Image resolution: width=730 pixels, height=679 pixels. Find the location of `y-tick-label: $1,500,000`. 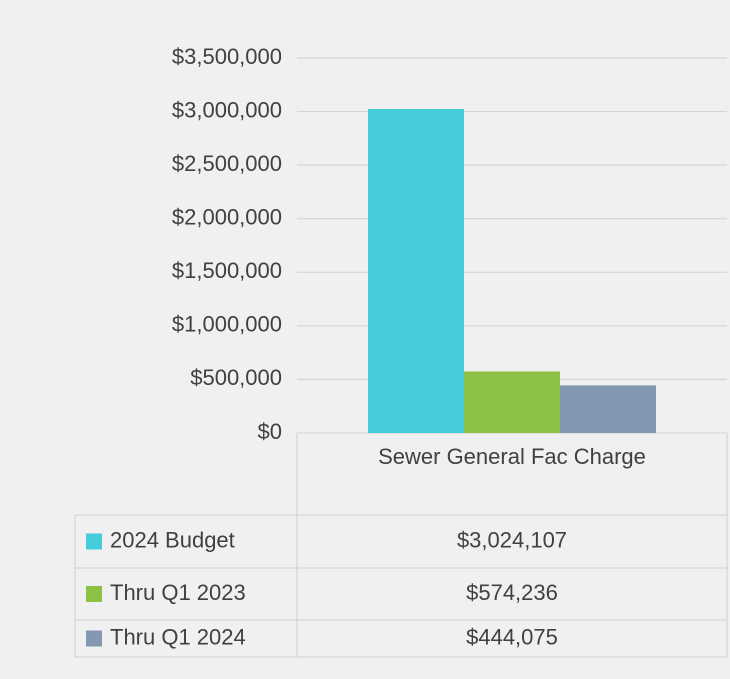

y-tick-label: $1,500,000 is located at coordinates (227, 270).